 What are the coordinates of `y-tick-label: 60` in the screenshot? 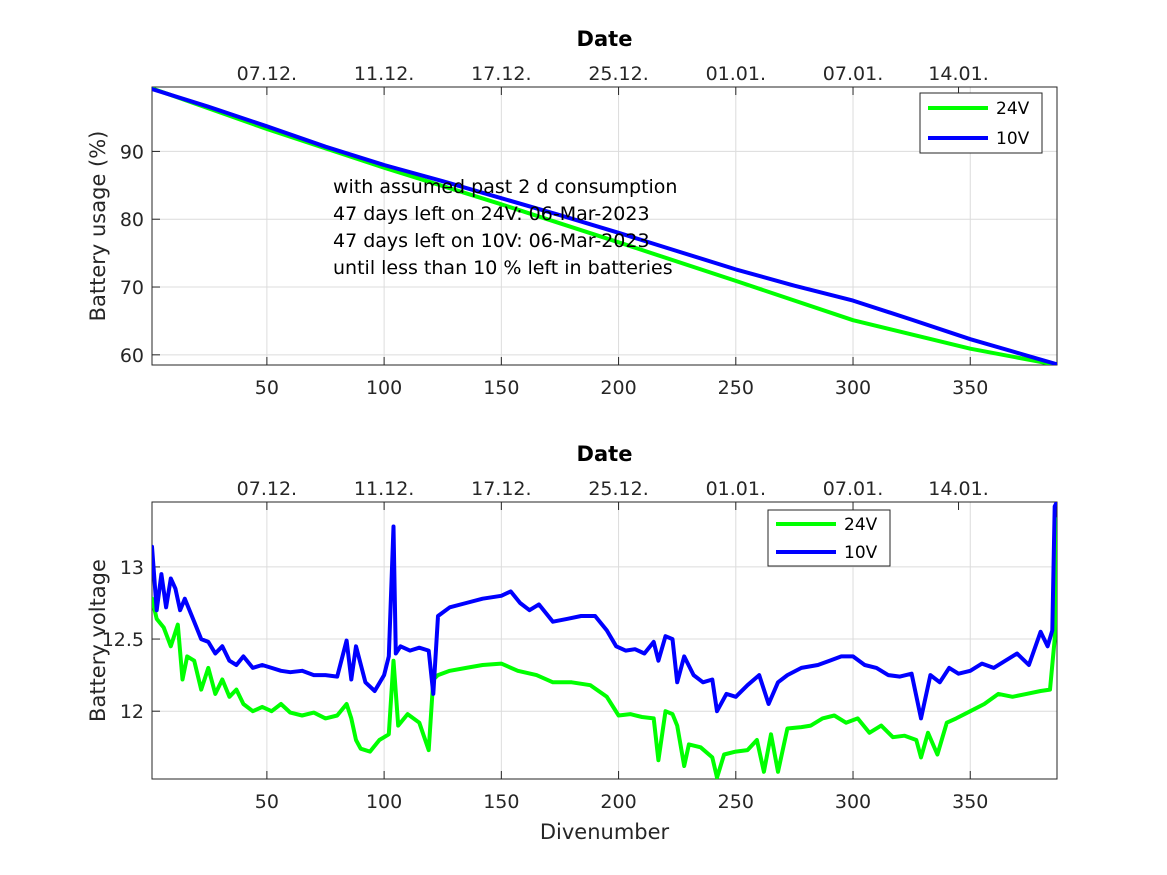 It's located at (132, 356).